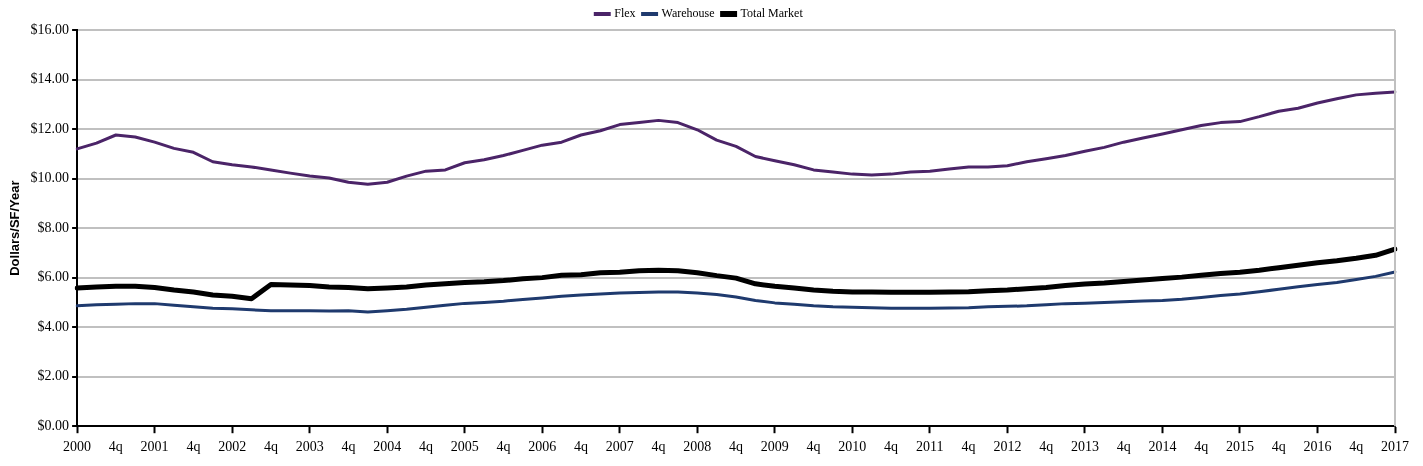 The image size is (1423, 466). Describe the element at coordinates (625, 13) in the screenshot. I see `legend-label: Flex` at that location.